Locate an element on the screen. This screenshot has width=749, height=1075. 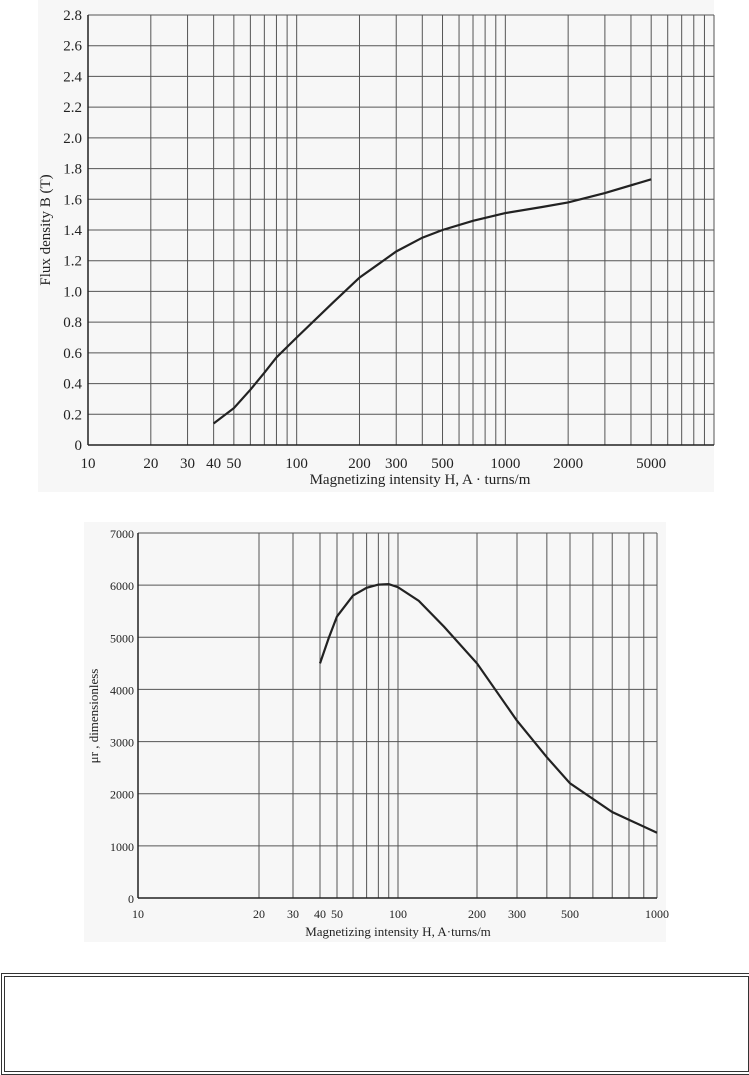
y-tick-label: 2.2 is located at coordinates (72, 108).